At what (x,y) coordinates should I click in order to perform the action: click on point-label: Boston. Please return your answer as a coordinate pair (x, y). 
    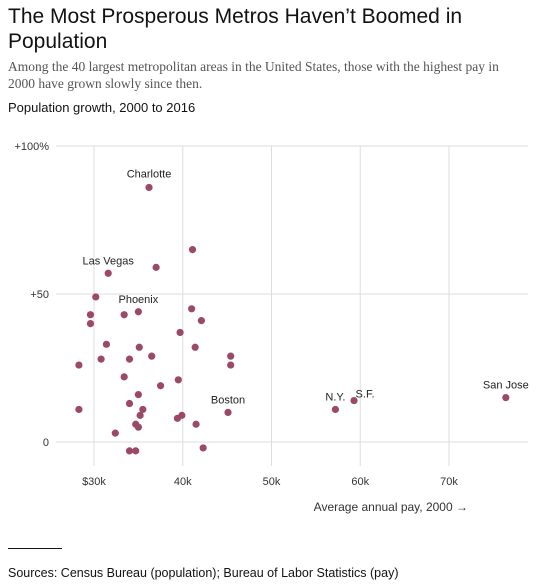
    Looking at the image, I should click on (228, 400).